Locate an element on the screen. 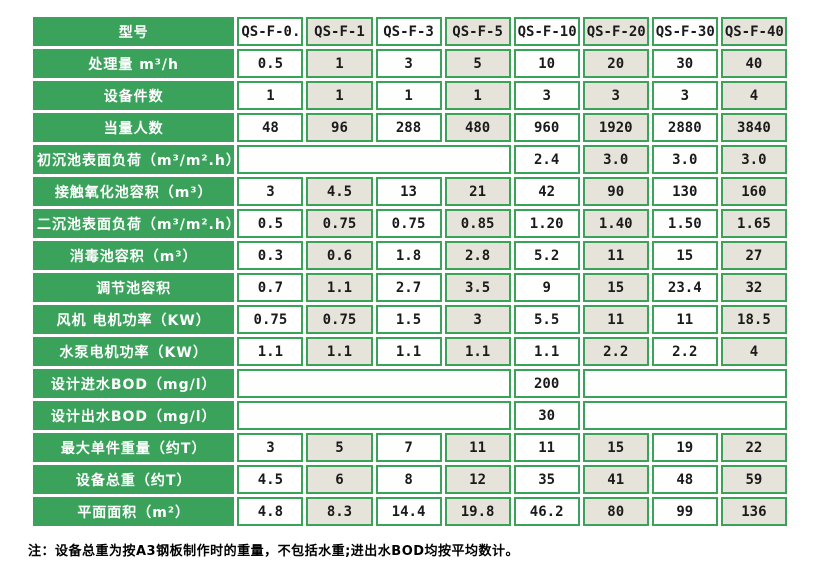  row-label-cell: 当量人数 is located at coordinates (134, 127).